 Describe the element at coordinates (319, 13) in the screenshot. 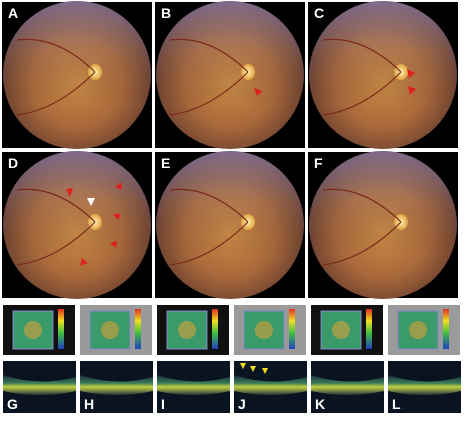

I see `panel-label: C` at that location.